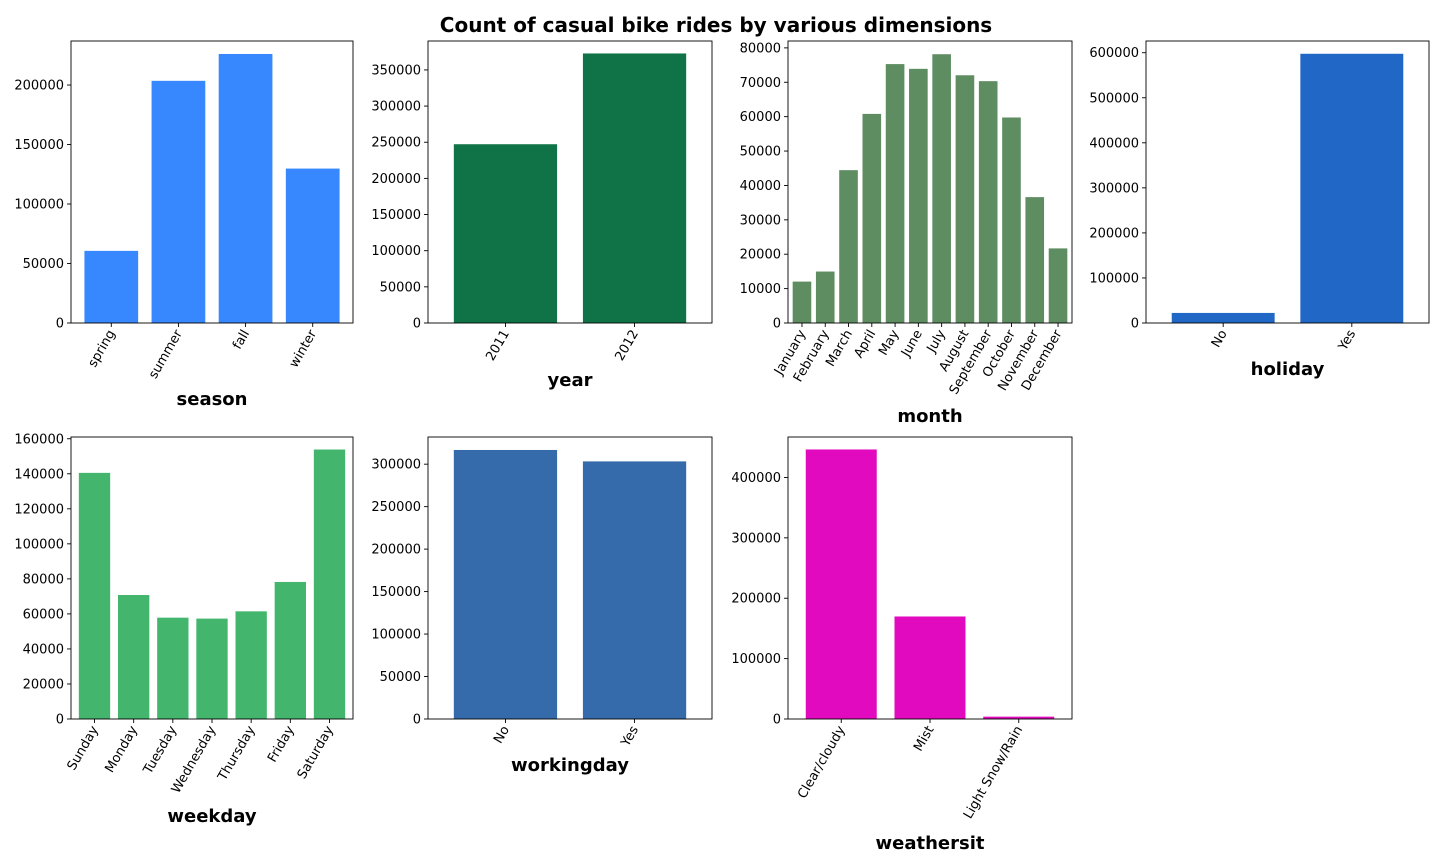  I want to click on x-axis-title: workingday, so click(570, 765).